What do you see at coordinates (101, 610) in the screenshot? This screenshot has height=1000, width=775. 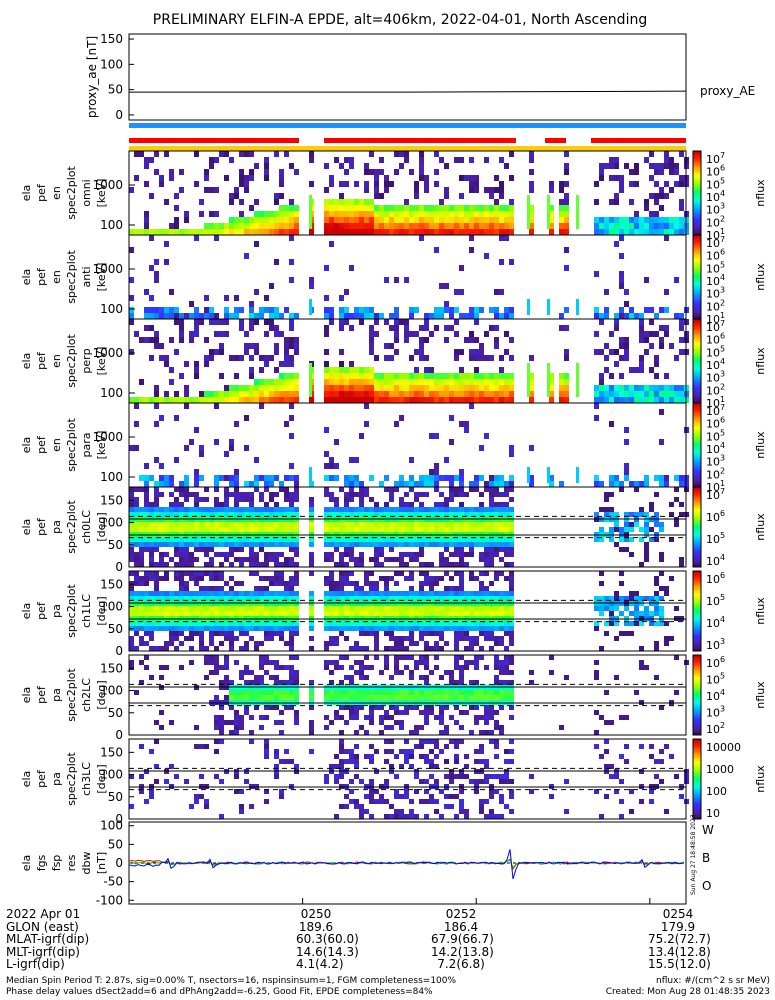 I see `y-axis-label: [deg]` at bounding box center [101, 610].